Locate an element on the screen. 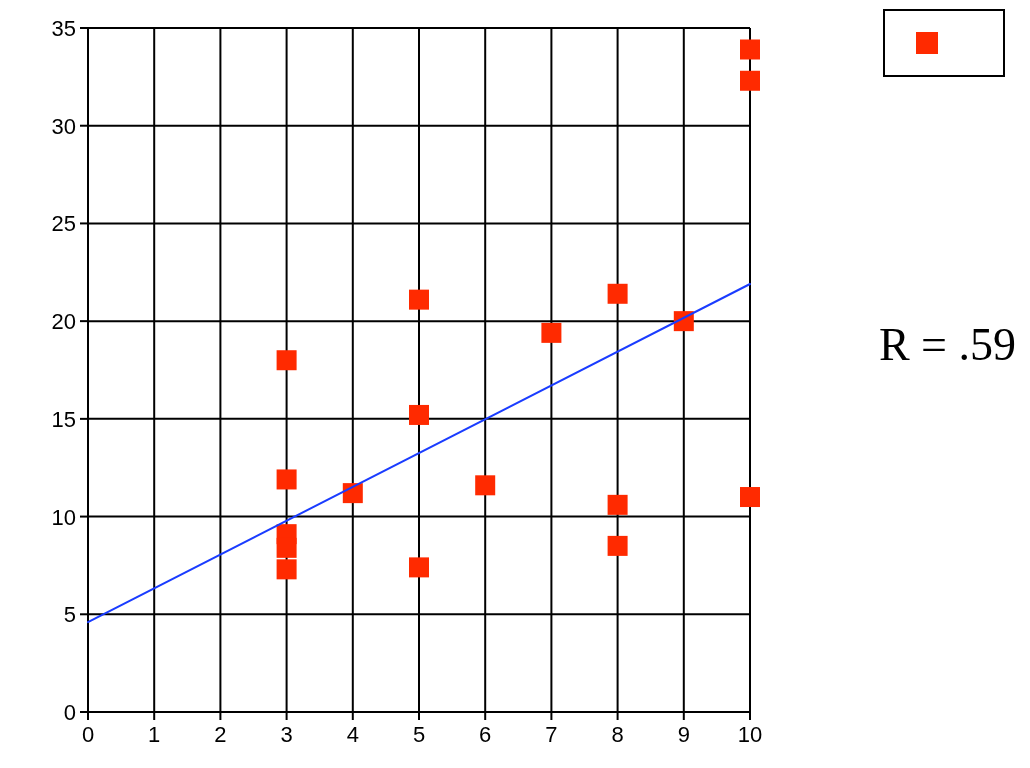 This screenshot has width=1030, height=768. x-tick-label: 9 is located at coordinates (683, 734).